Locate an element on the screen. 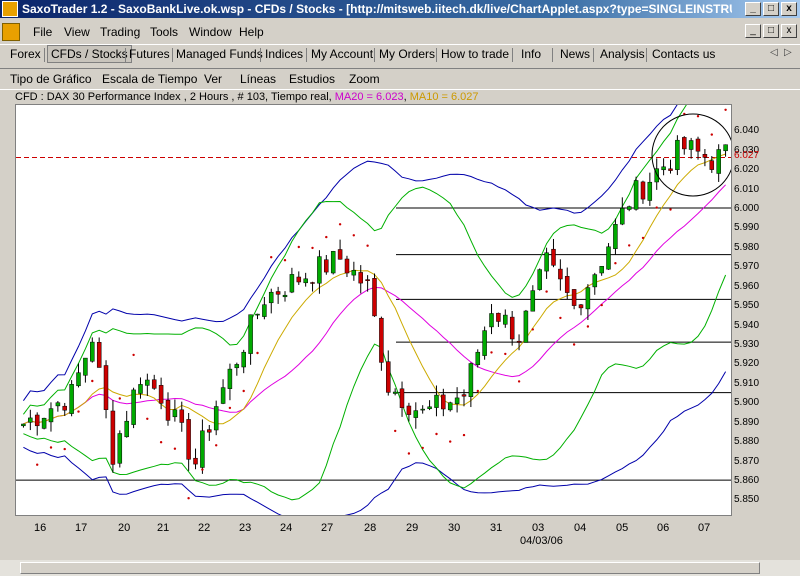 The image size is (800, 576). tab-forex: Forex is located at coordinates (25, 54).